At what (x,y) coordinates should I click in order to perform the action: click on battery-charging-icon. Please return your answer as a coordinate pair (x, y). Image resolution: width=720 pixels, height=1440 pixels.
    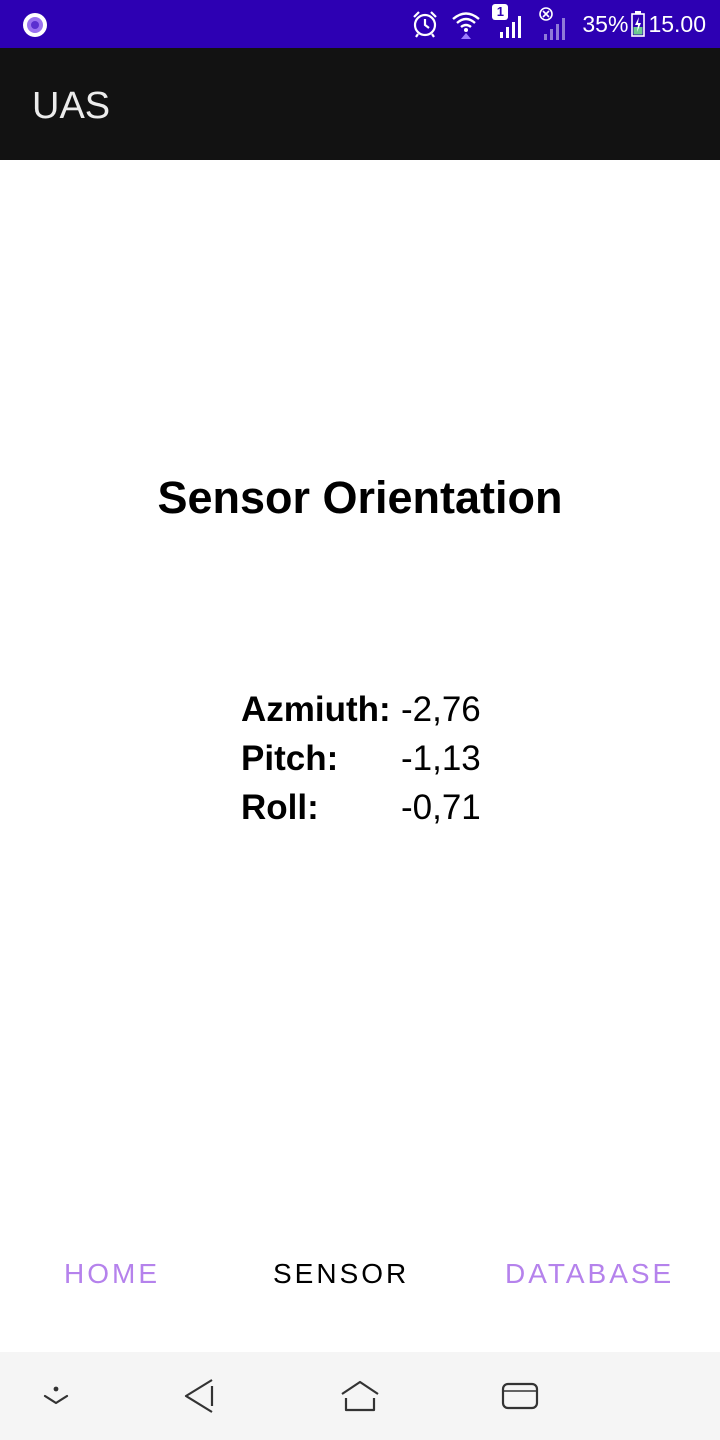
    Looking at the image, I should click on (638, 24).